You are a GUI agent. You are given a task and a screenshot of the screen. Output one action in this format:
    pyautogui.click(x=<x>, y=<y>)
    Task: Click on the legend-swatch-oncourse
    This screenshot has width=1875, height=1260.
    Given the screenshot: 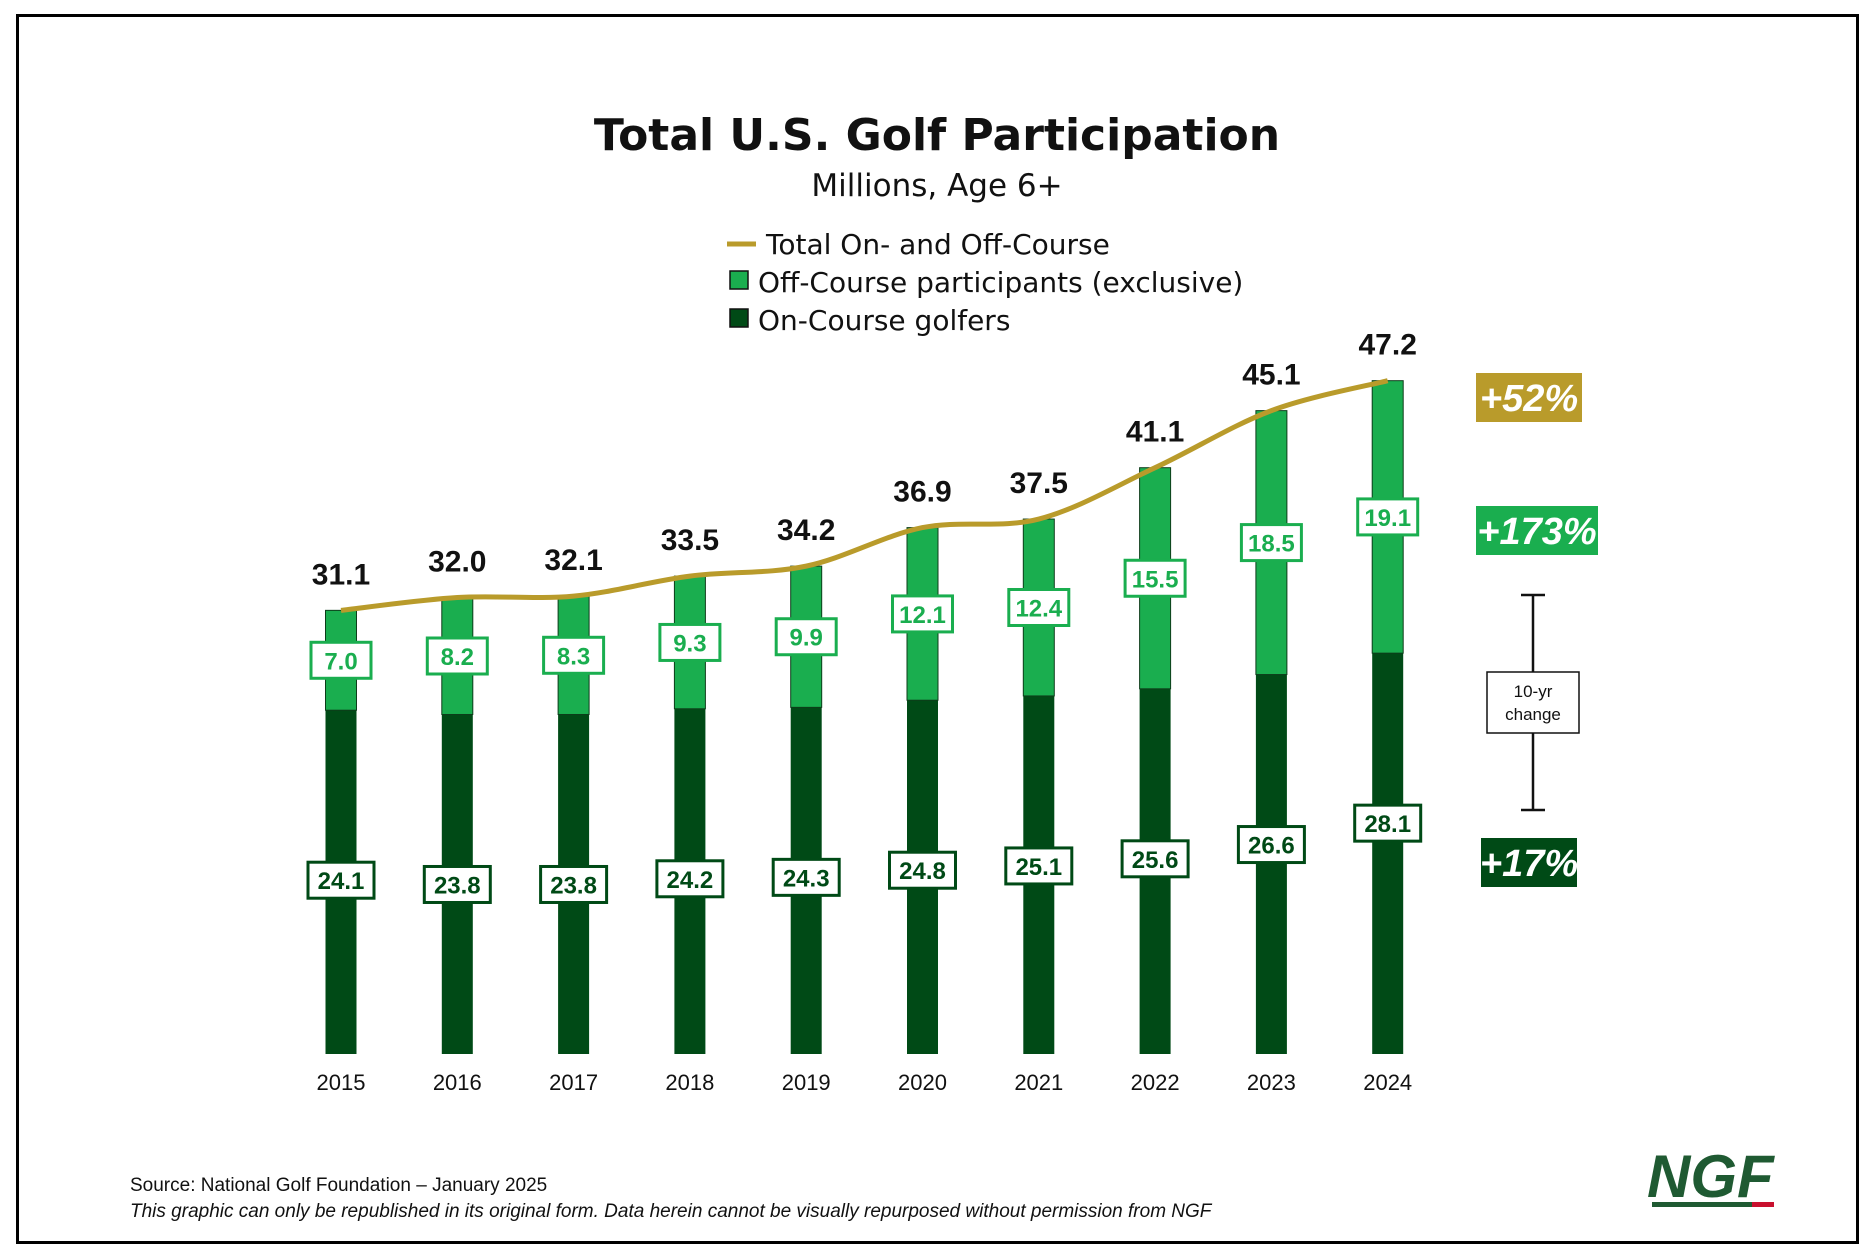 What is the action you would take?
    pyautogui.click(x=739, y=318)
    